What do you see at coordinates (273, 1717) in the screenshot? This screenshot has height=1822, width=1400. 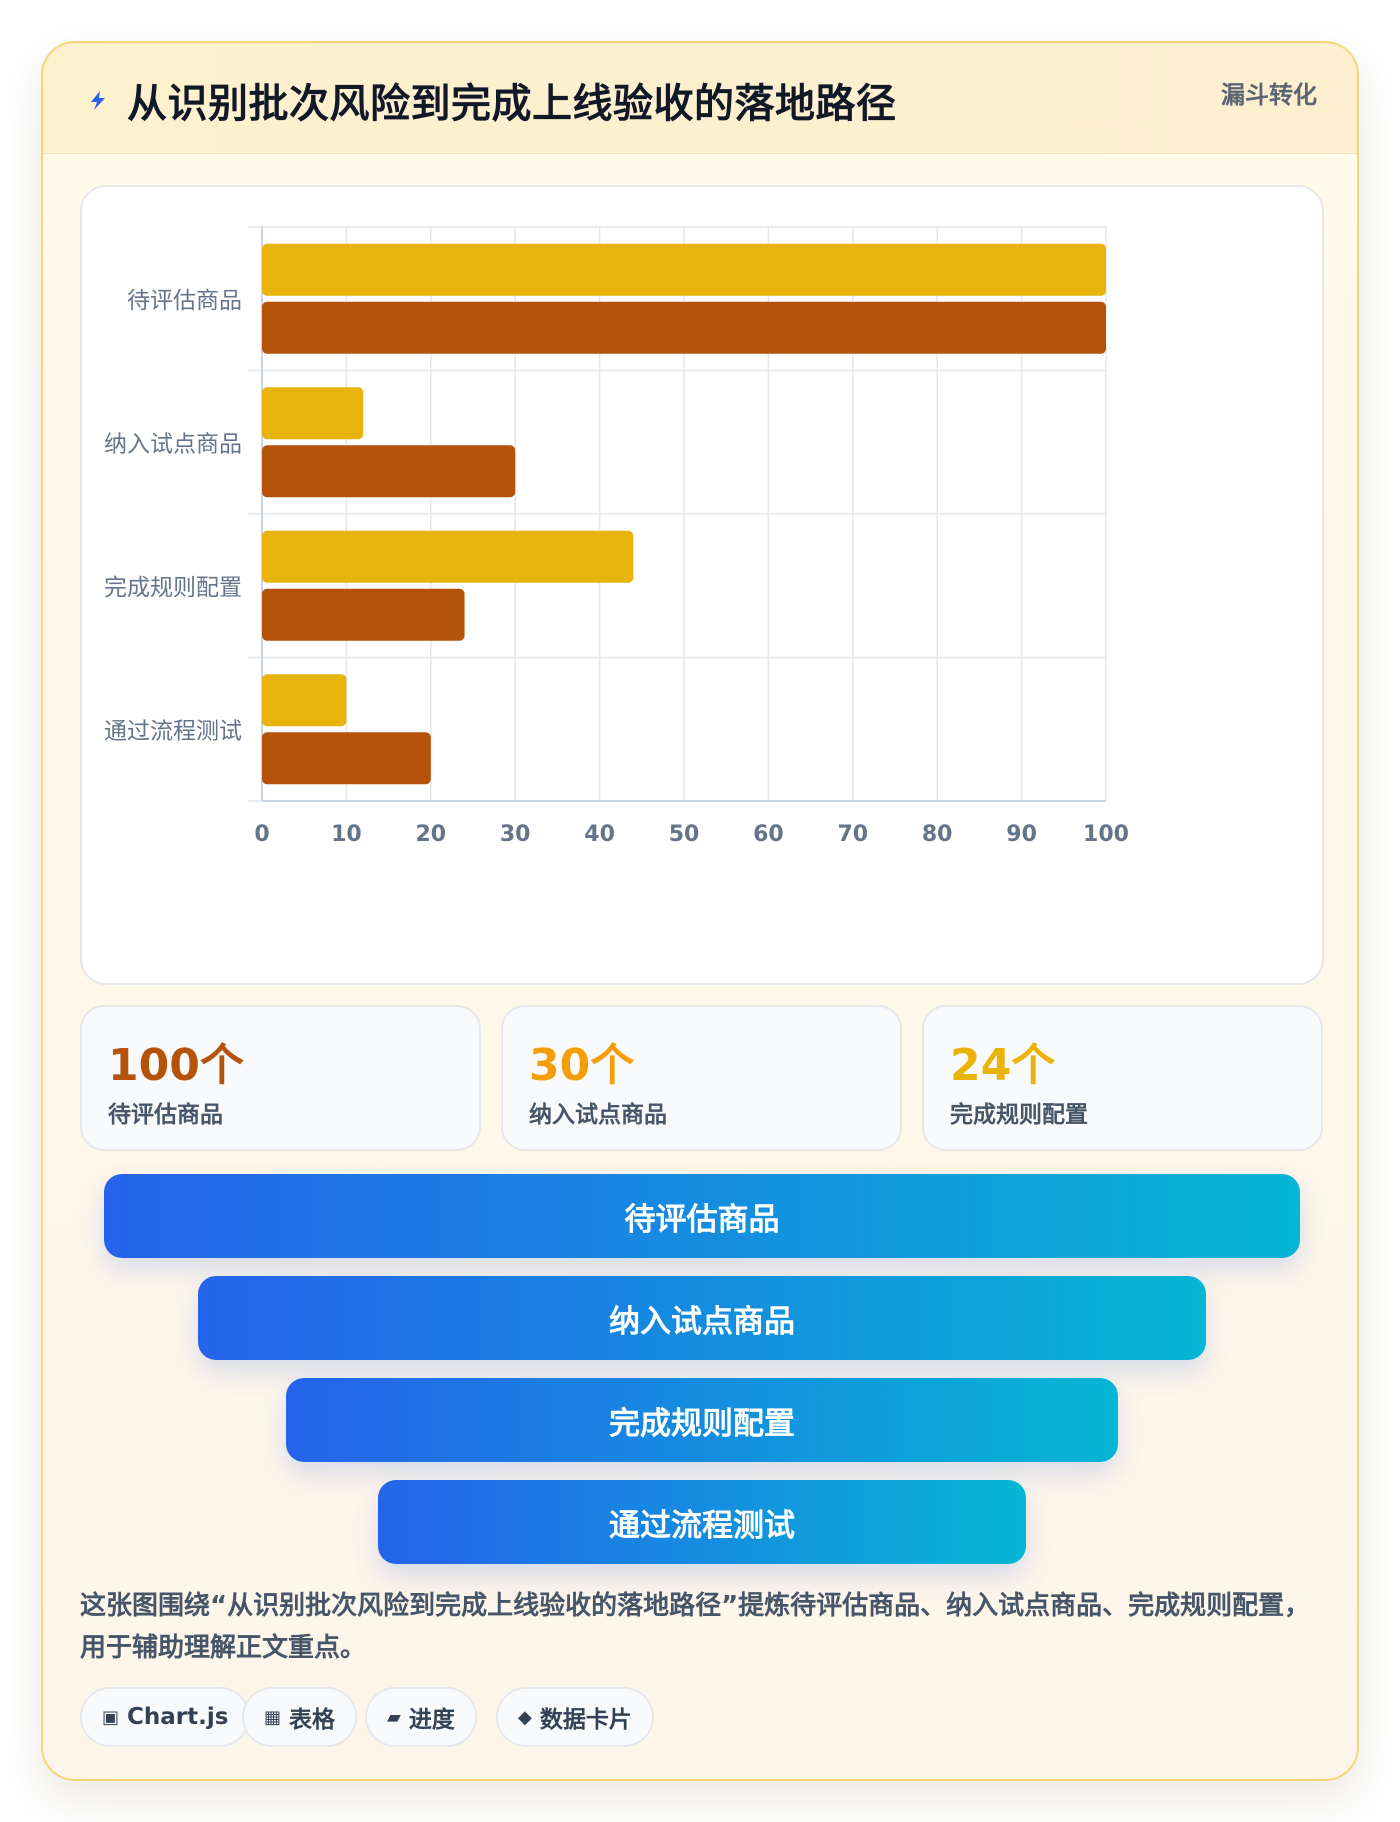 I see `table-icon: ▦` at bounding box center [273, 1717].